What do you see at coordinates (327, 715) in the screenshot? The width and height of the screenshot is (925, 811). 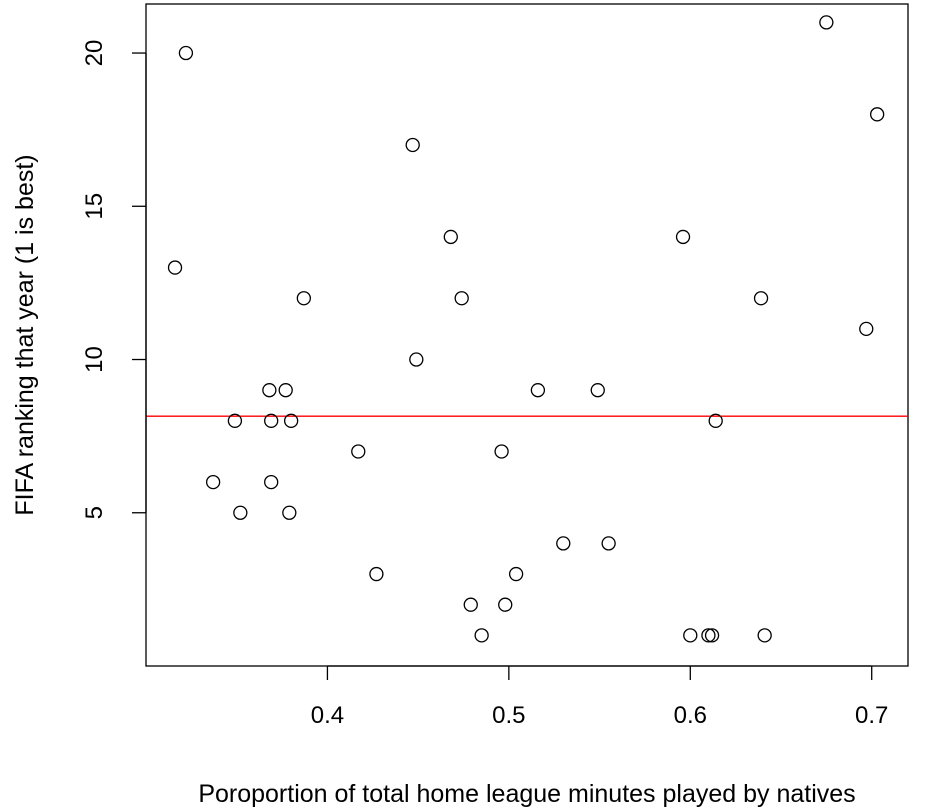 I see `x-tick-label: 0.4` at bounding box center [327, 715].